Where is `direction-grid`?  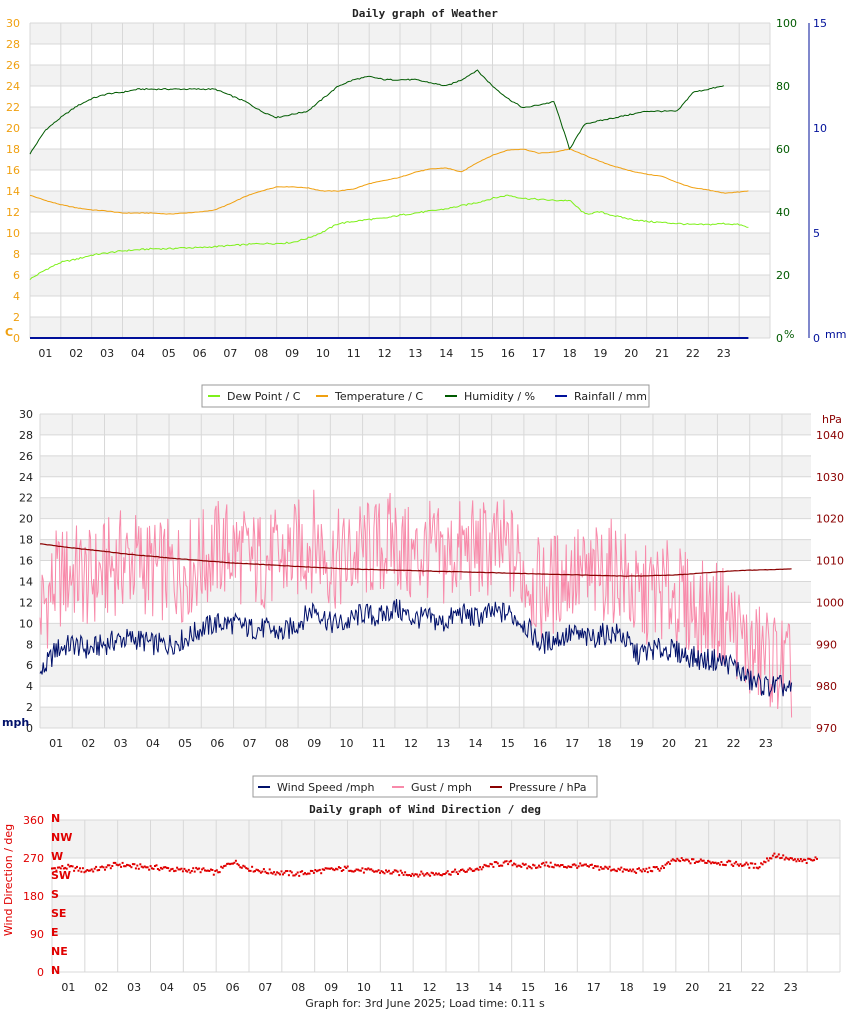
direction-grid is located at coordinates (446, 896).